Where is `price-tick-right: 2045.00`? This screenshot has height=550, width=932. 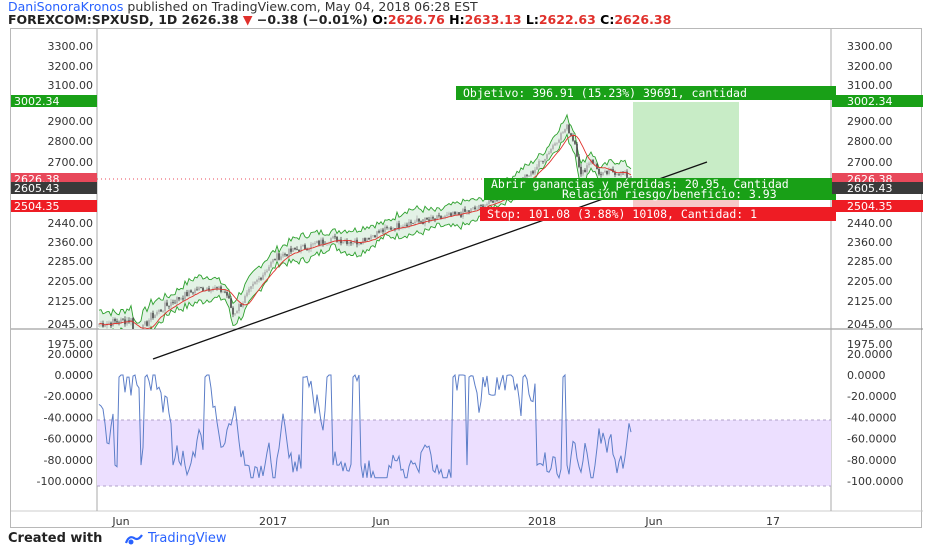
price-tick-right: 2045.00 is located at coordinates (870, 324).